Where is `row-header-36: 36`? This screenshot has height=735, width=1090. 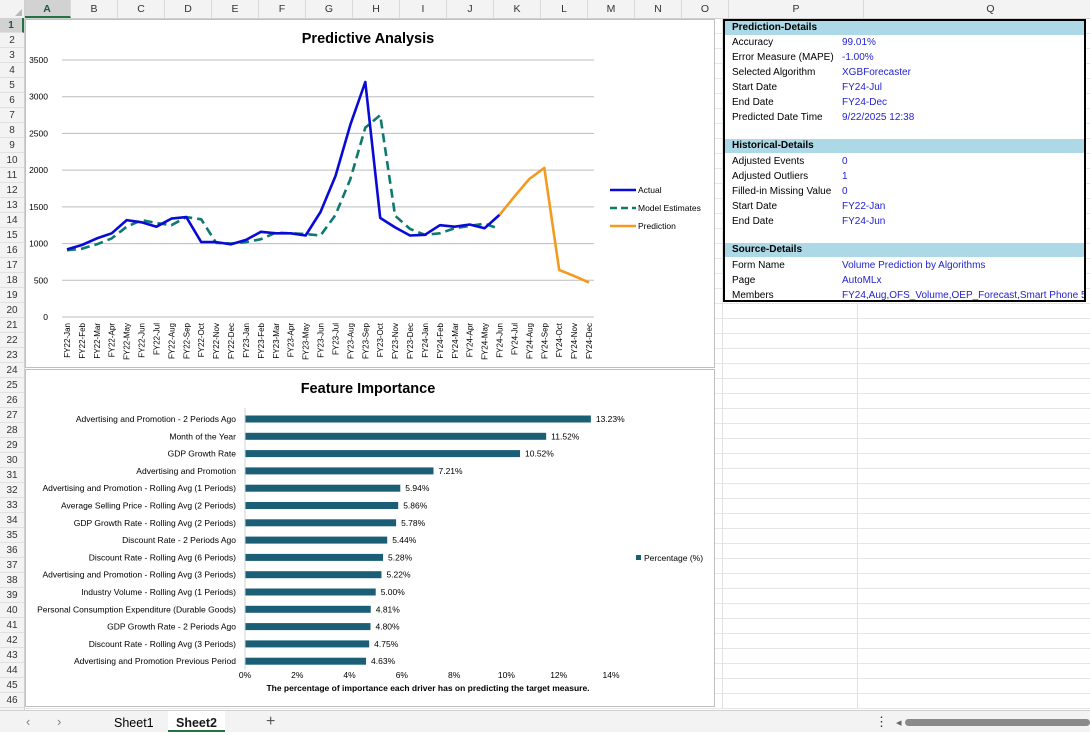
row-header-36: 36 is located at coordinates (12, 550).